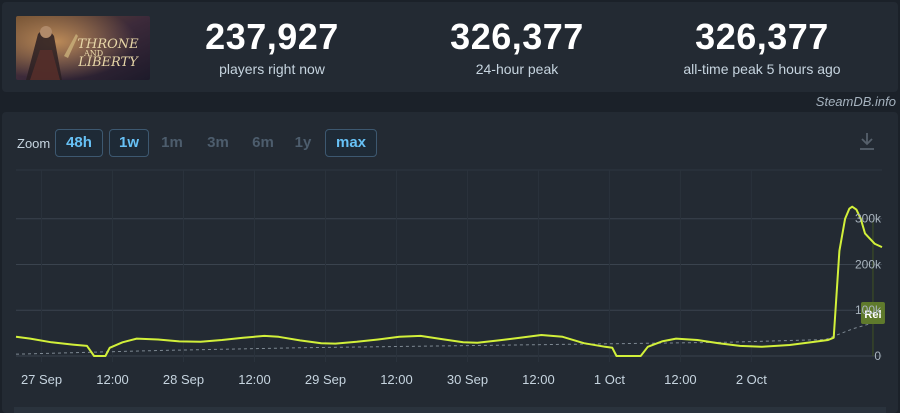 The height and width of the screenshot is (413, 900). I want to click on svg-text: AND, so click(93, 53).